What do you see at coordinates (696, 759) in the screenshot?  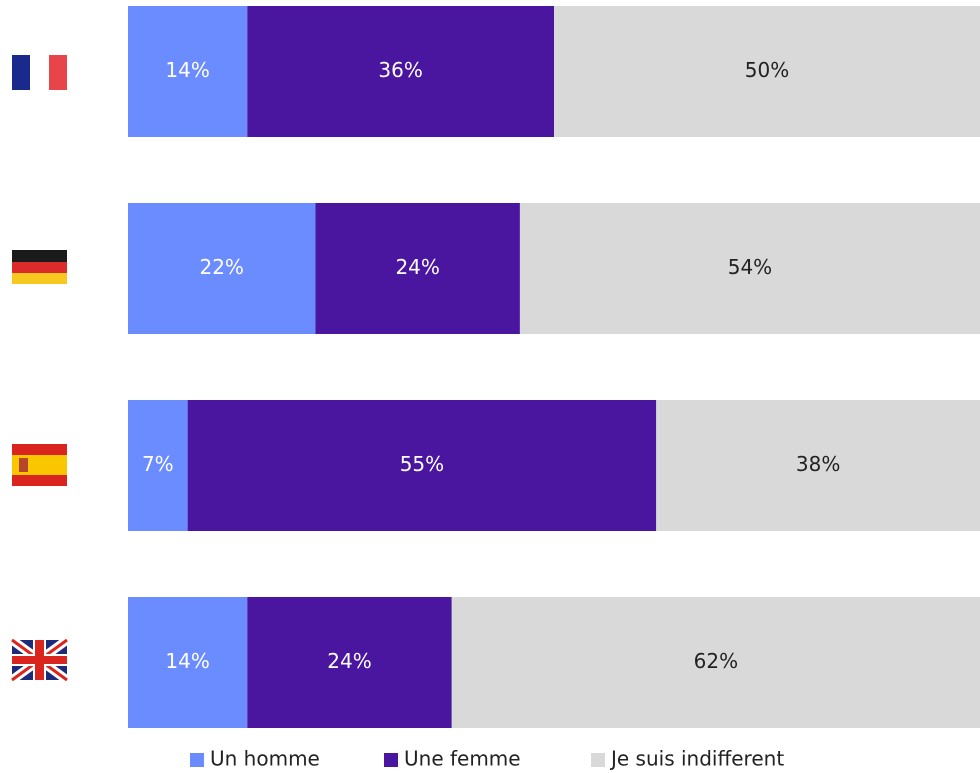 I see `legend-label: Je suis indifferent` at bounding box center [696, 759].